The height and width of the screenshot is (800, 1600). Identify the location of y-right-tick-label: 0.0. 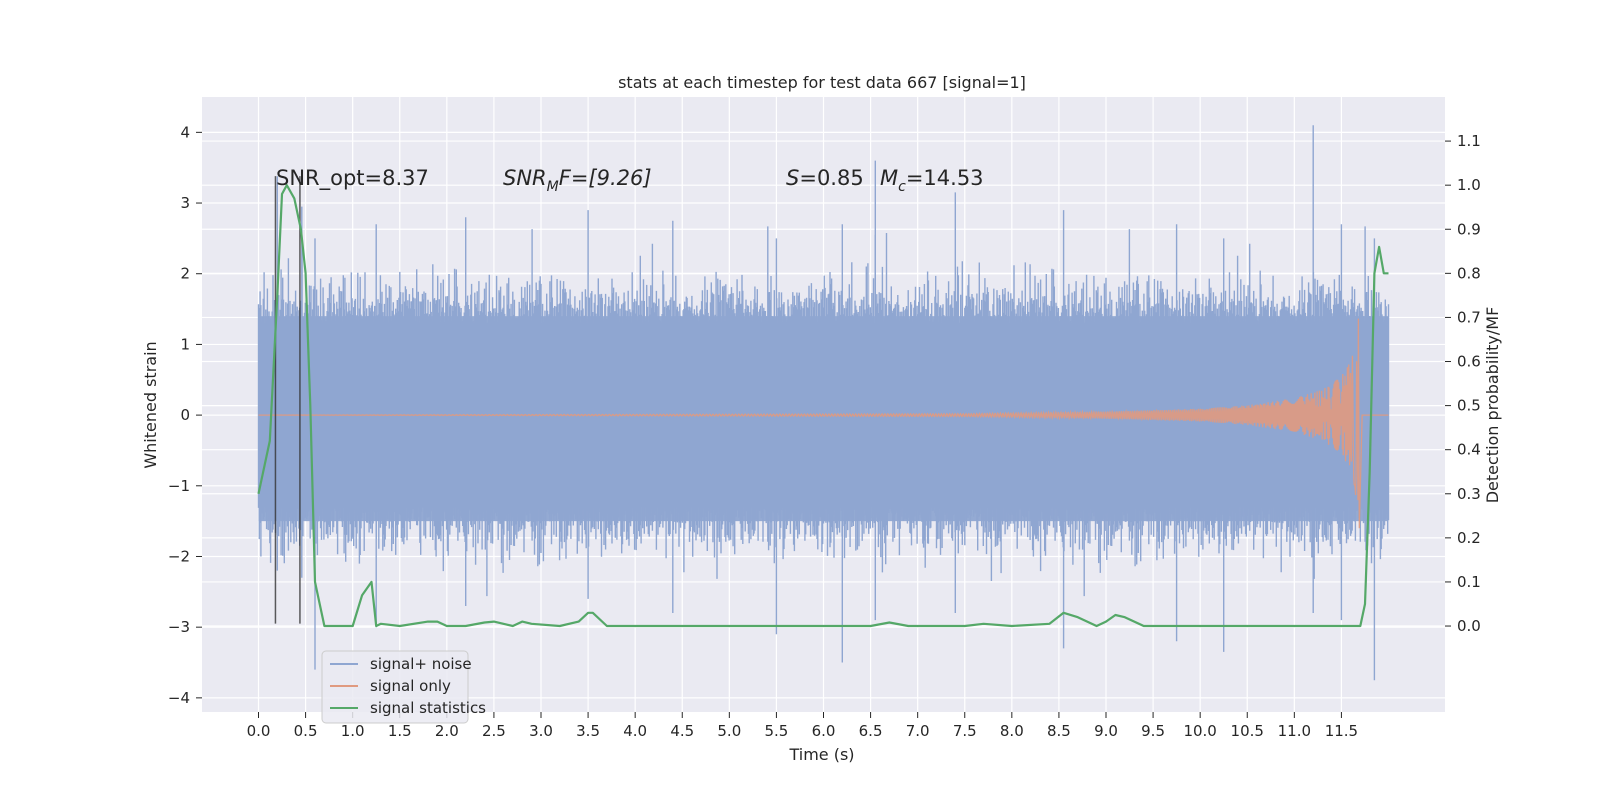
(1469, 626).